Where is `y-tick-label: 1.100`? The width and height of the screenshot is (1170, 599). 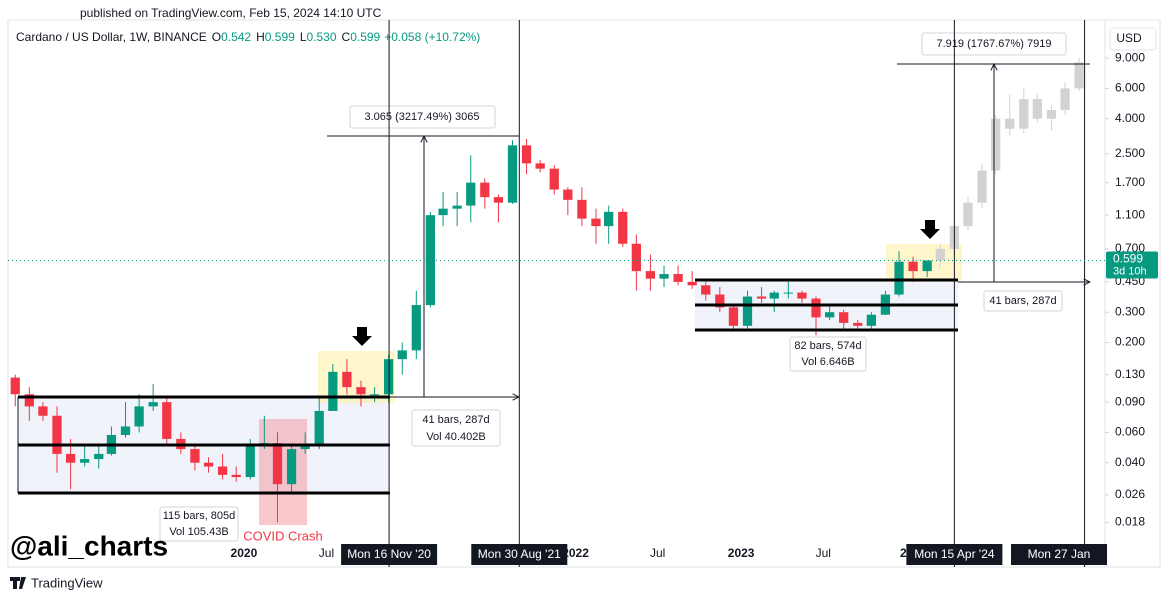 y-tick-label: 1.100 is located at coordinates (1130, 214).